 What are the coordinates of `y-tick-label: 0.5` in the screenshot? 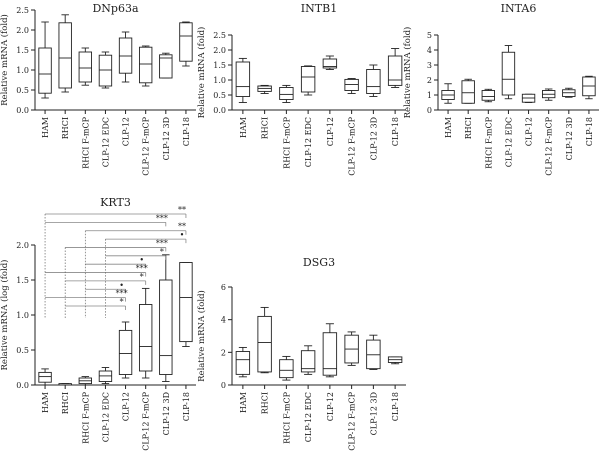 It's located at (22, 90).